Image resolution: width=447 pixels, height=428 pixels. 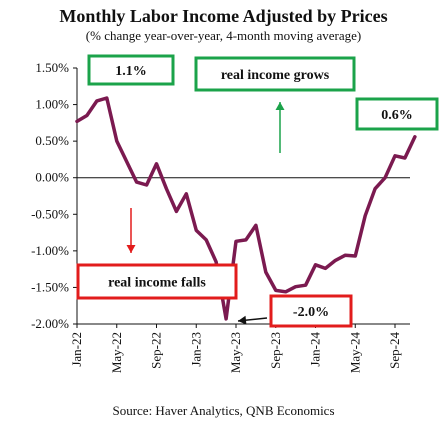 What do you see at coordinates (50, 213) in the screenshot?
I see `y-tick-label: -0.50%` at bounding box center [50, 213].